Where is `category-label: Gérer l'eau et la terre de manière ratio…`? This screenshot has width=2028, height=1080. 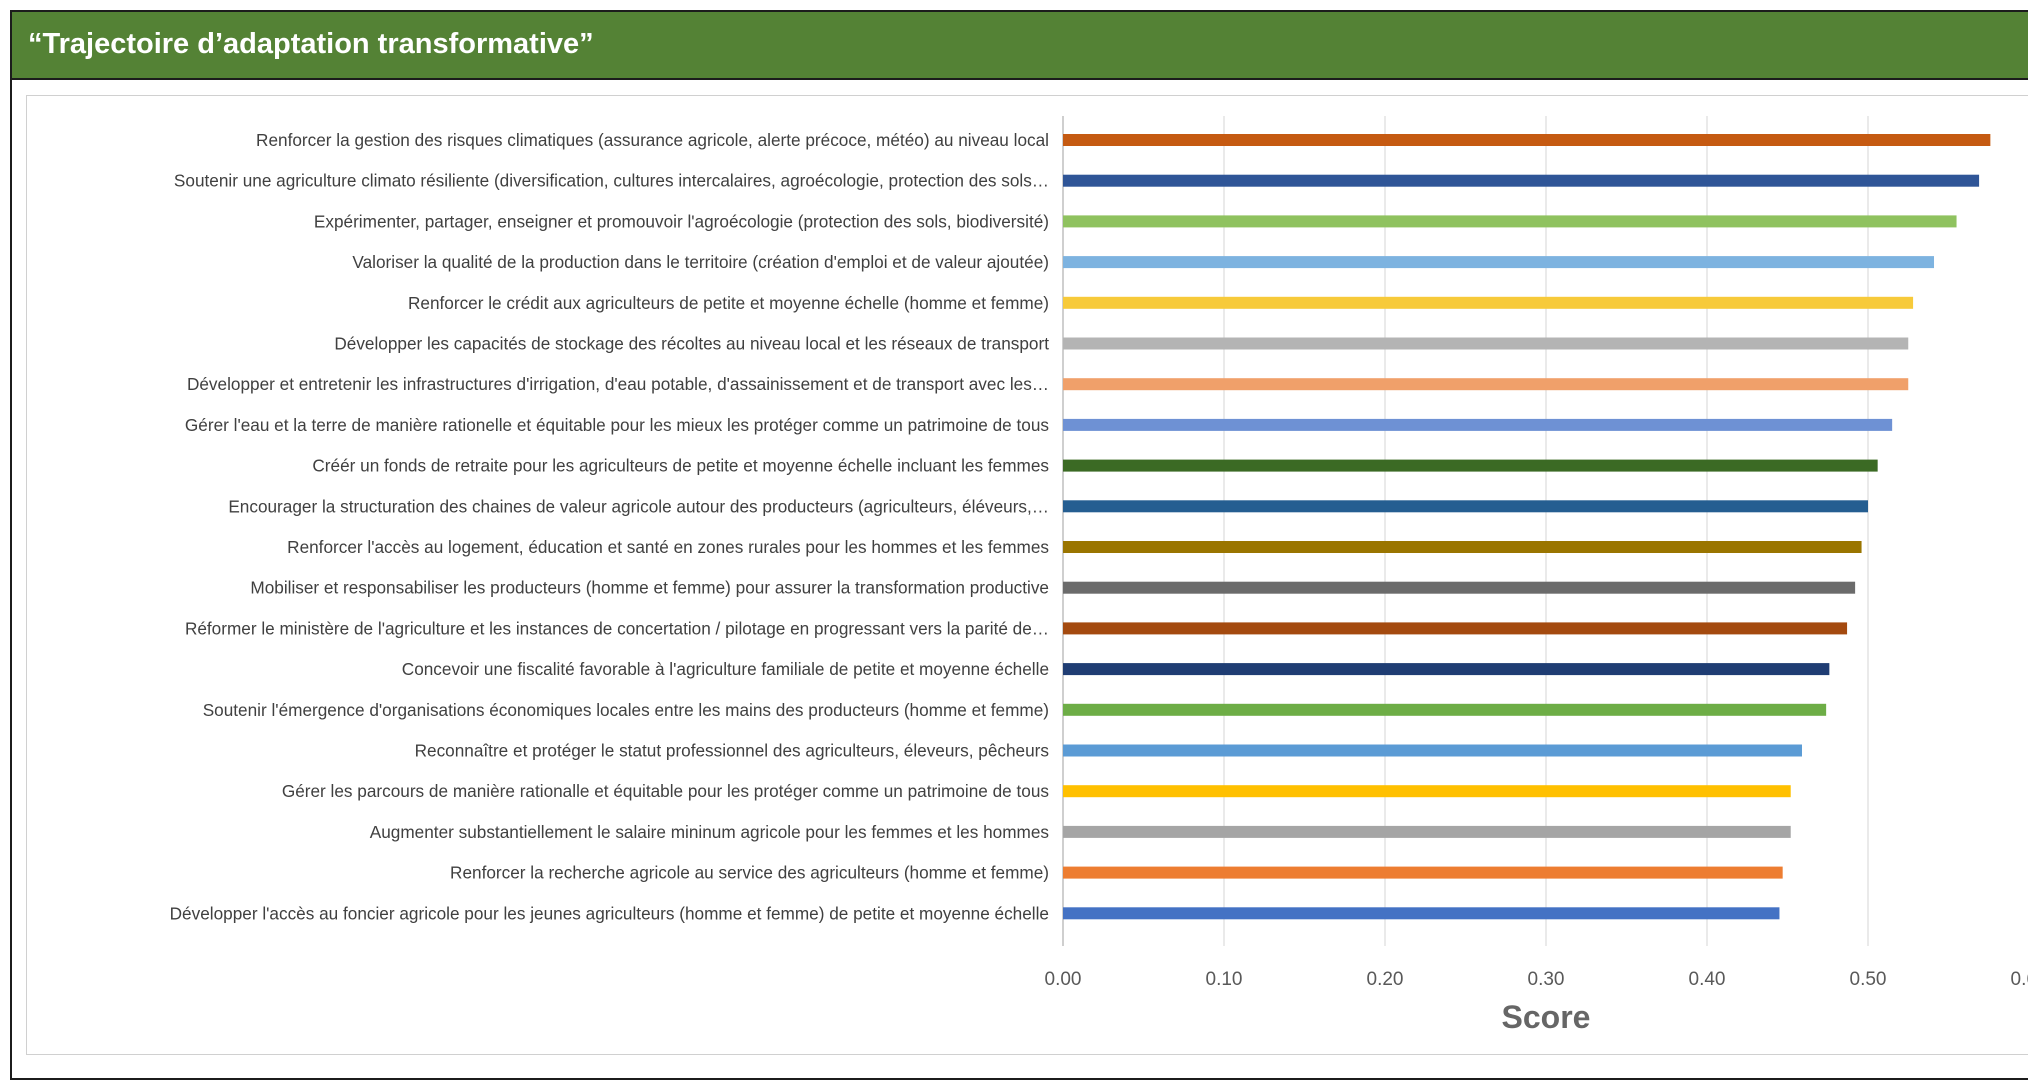
category-label: Gérer l'eau et la terre de manière ratio… is located at coordinates (617, 425).